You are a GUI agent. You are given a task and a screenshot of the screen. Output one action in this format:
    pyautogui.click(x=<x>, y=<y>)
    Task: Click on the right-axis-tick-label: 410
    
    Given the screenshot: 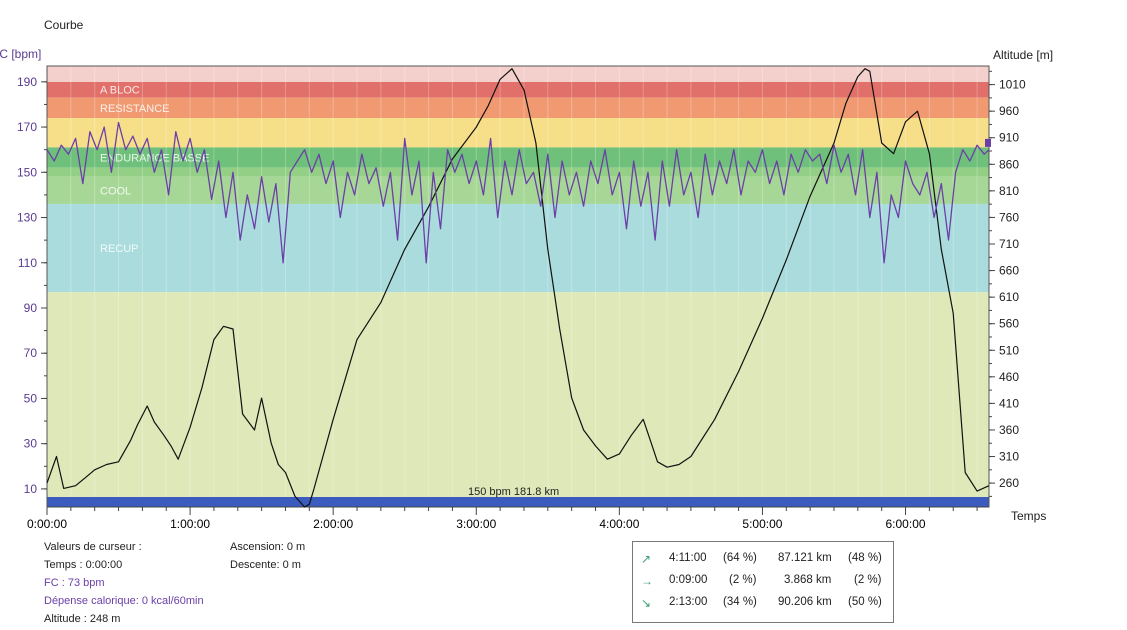 What is the action you would take?
    pyautogui.click(x=1009, y=403)
    